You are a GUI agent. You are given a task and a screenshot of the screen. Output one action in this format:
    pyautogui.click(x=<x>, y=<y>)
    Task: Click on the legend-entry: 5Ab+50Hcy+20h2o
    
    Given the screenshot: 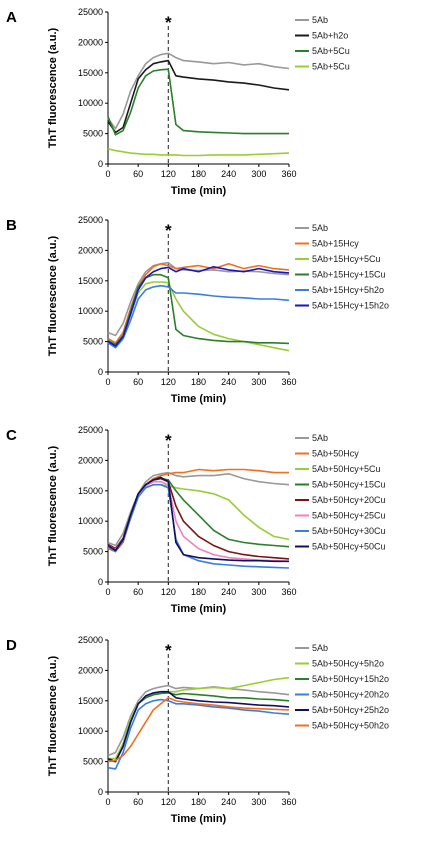 What is the action you would take?
    pyautogui.click(x=350, y=695)
    